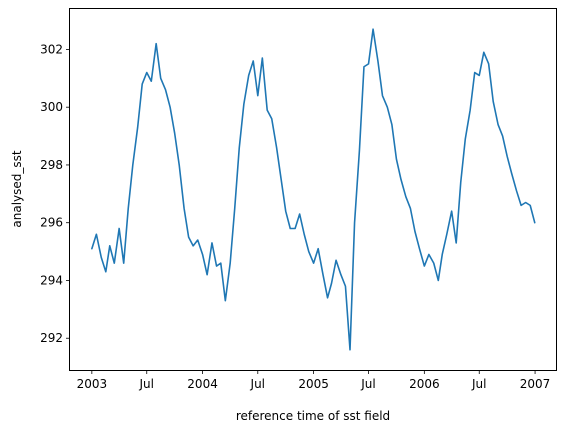  Describe the element at coordinates (51, 280) in the screenshot. I see `y-tick-label: 294` at that location.